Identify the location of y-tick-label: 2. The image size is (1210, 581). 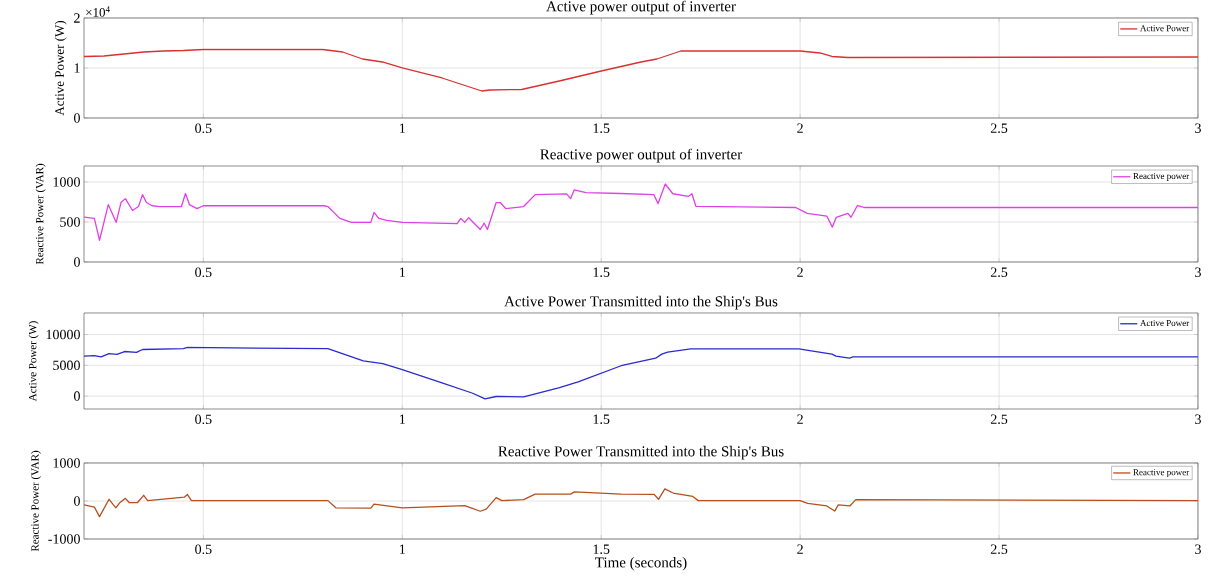
(77, 18).